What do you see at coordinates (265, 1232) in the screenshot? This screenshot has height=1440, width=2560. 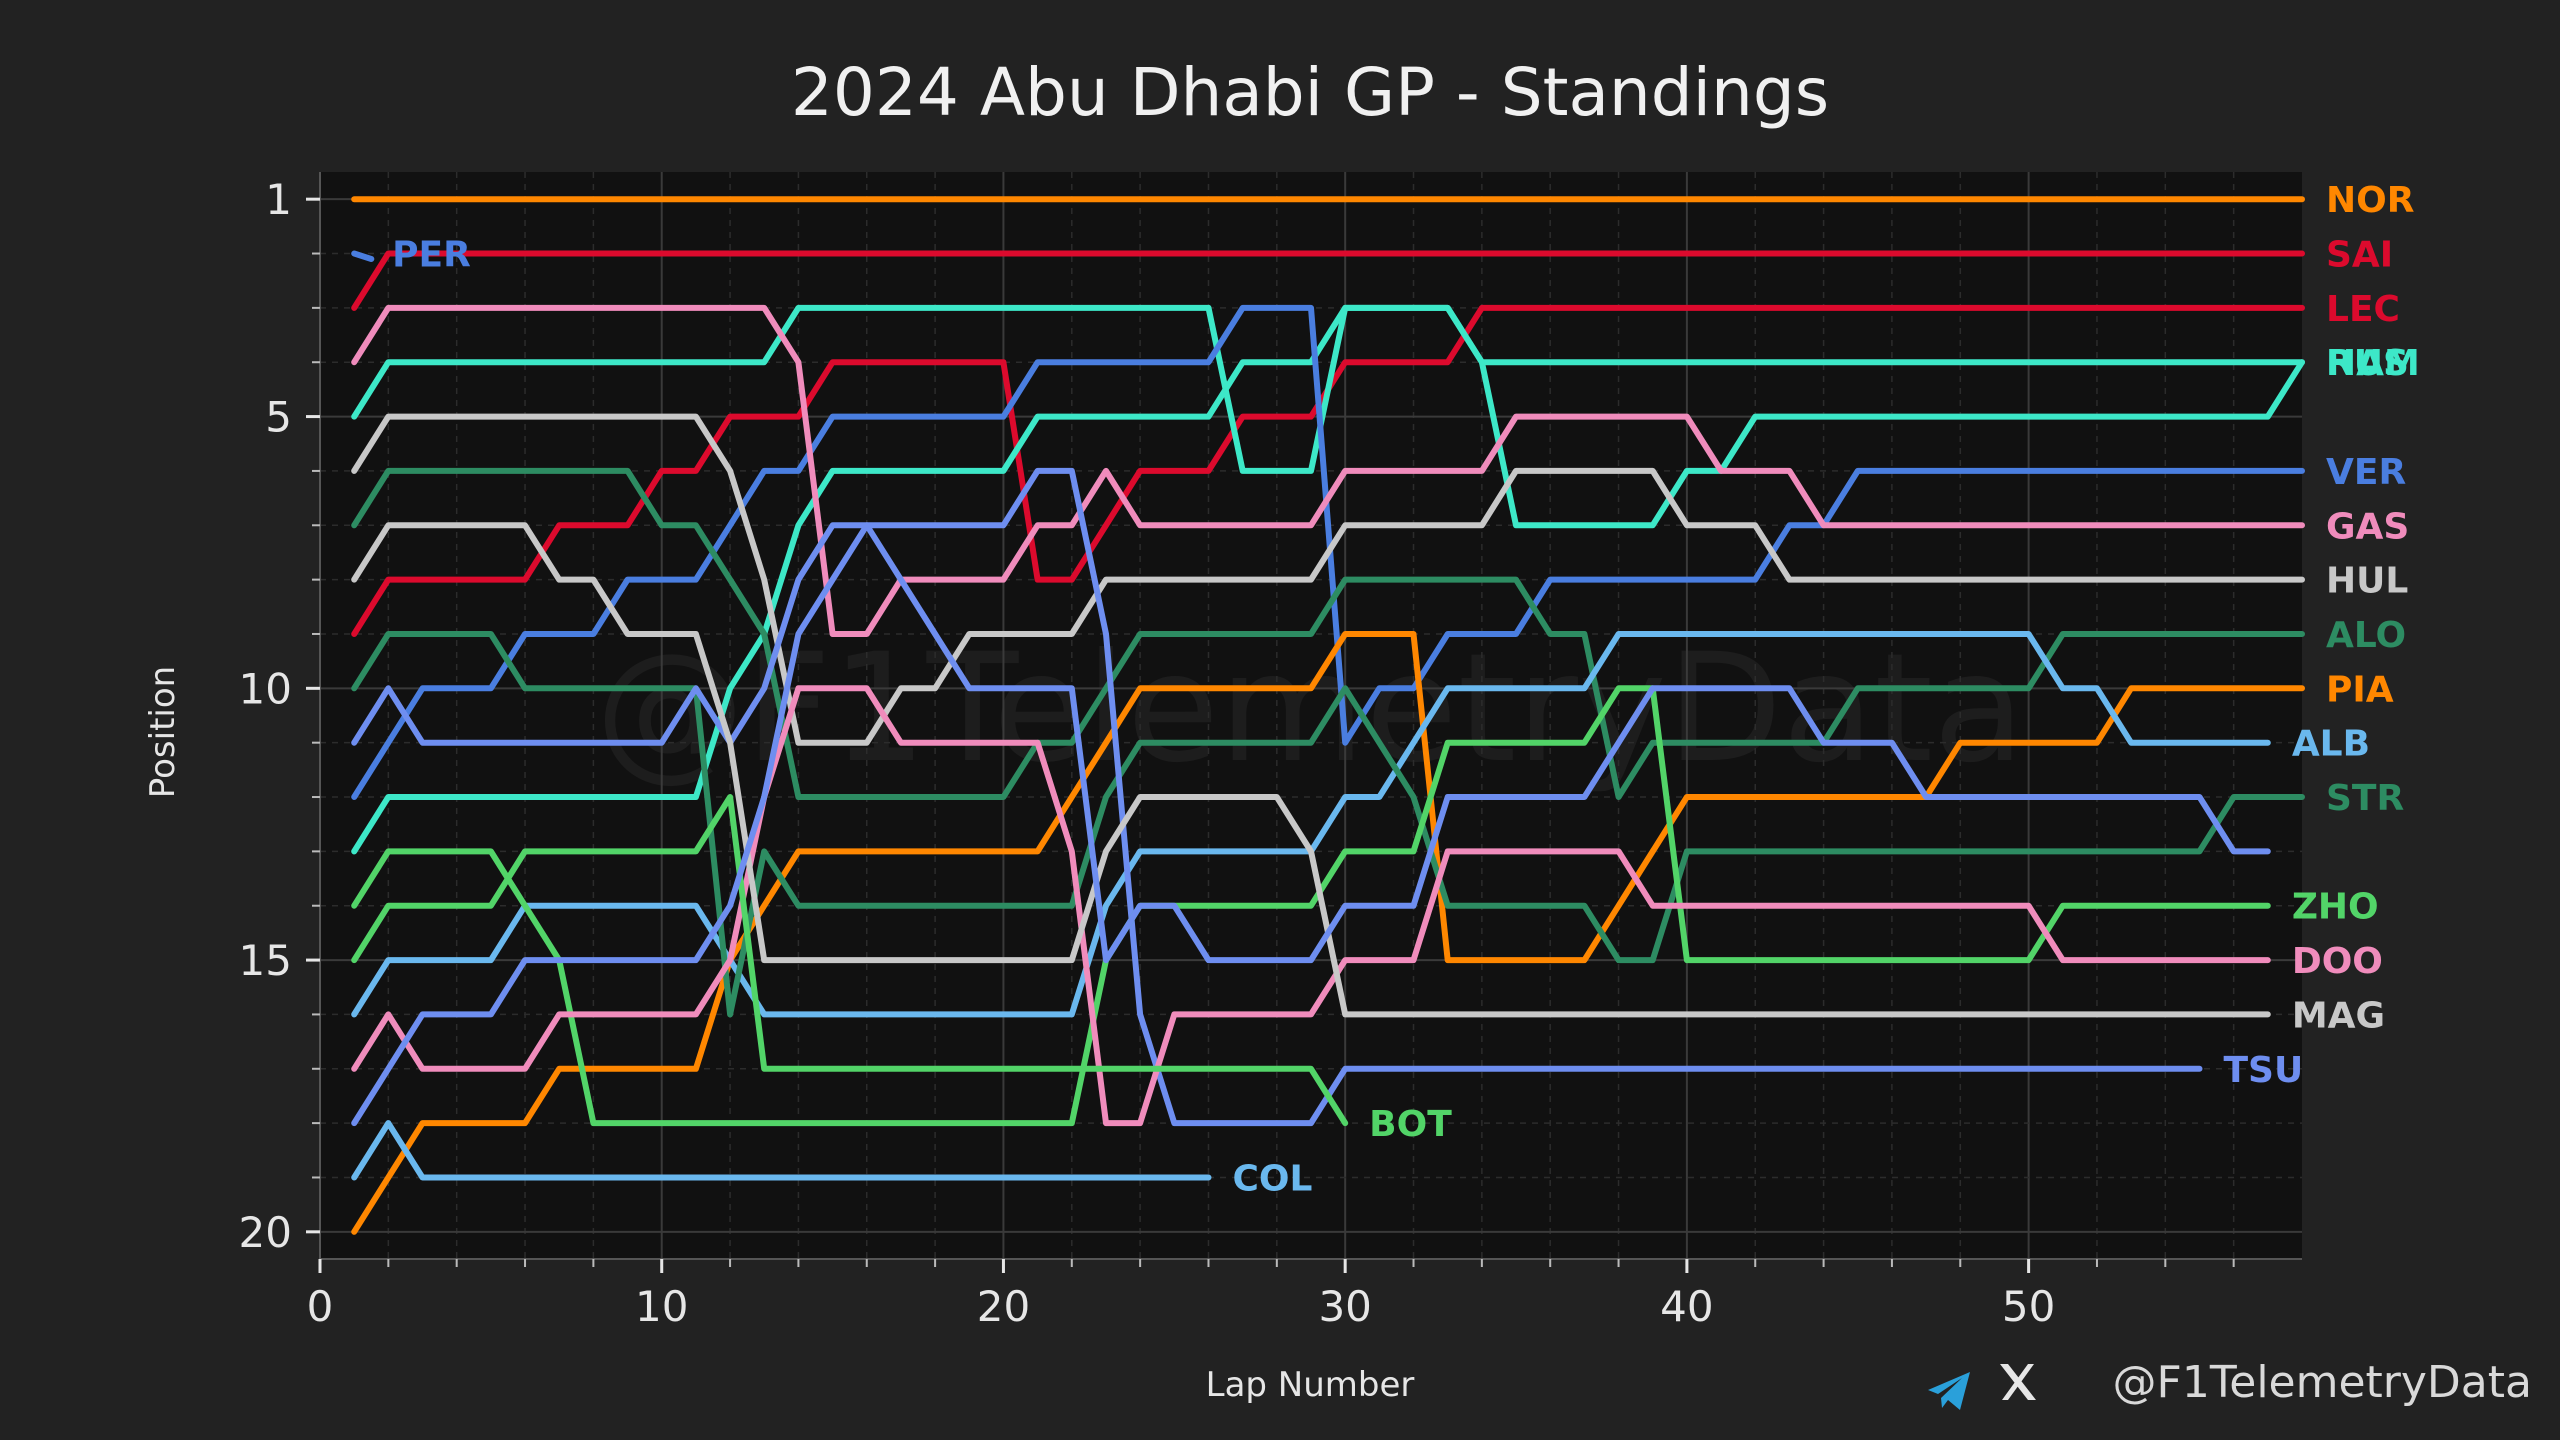 I see `y-tick-label: 20` at bounding box center [265, 1232].